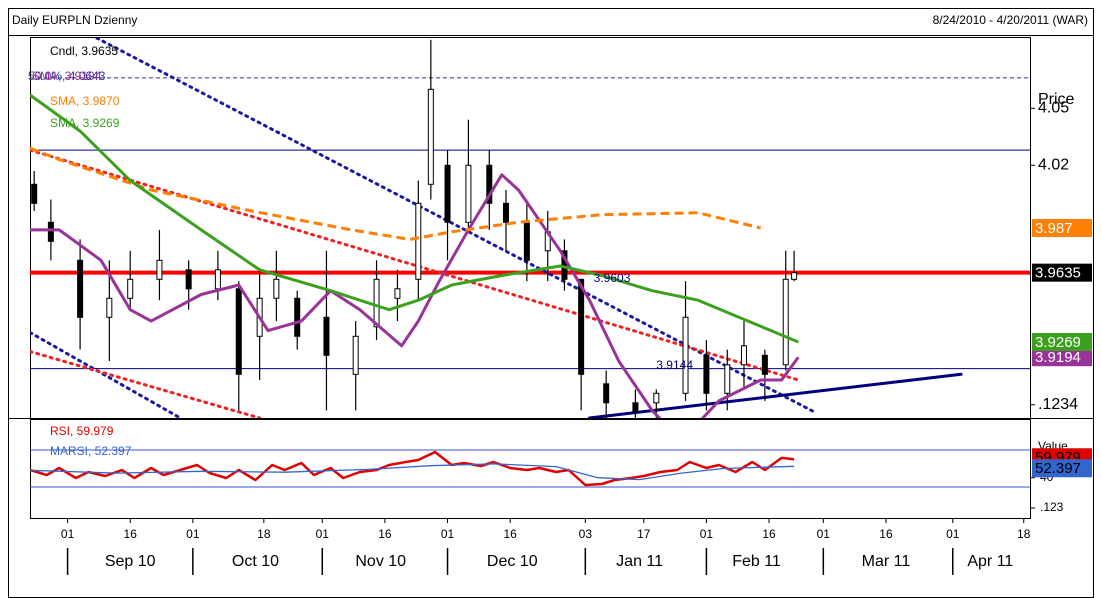 This screenshot has height=598, width=1101. I want to click on y-tick-label: .123, so click(1052, 507).